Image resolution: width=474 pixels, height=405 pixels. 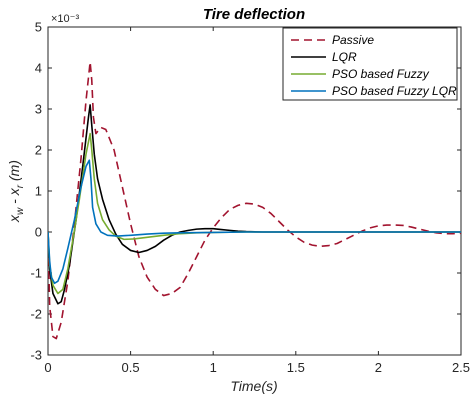 I want to click on y-tick-label: 2, so click(x=38, y=150).